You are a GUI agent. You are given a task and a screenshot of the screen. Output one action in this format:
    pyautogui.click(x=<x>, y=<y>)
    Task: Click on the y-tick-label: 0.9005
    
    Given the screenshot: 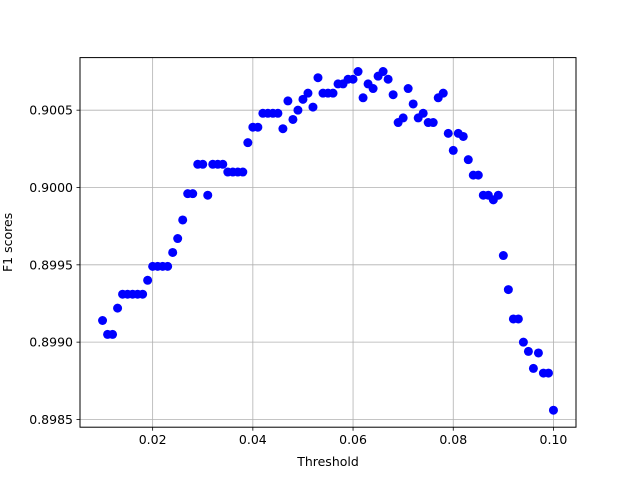 What is the action you would take?
    pyautogui.click(x=51, y=110)
    